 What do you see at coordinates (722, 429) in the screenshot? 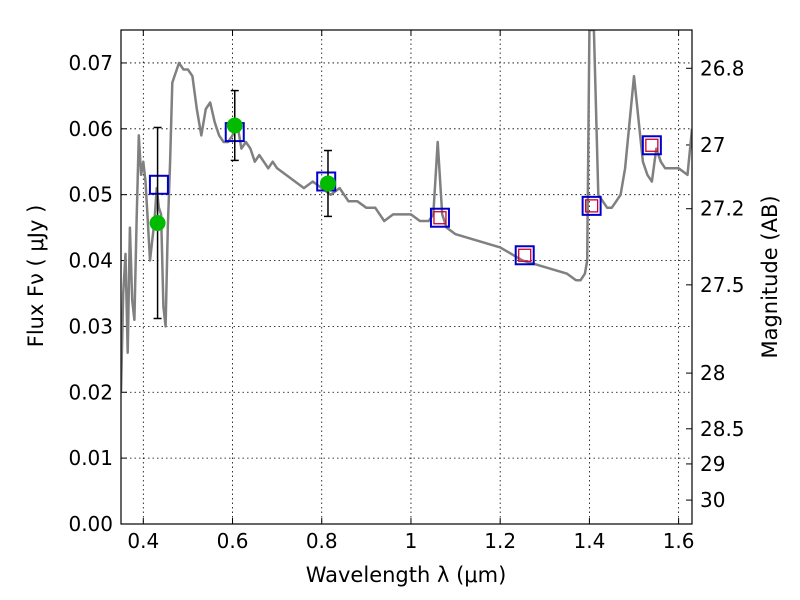
I see `right-tick-label: 28.5` at bounding box center [722, 429].